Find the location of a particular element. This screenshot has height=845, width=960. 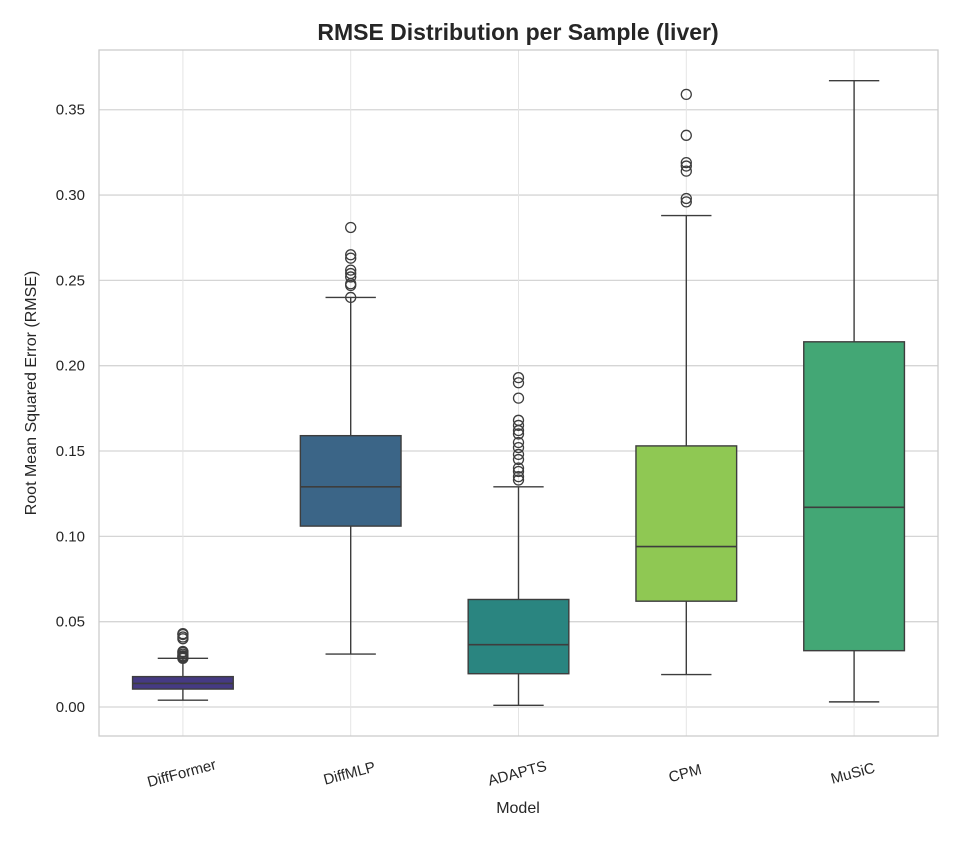

box-diffmlp is located at coordinates (350, 438).